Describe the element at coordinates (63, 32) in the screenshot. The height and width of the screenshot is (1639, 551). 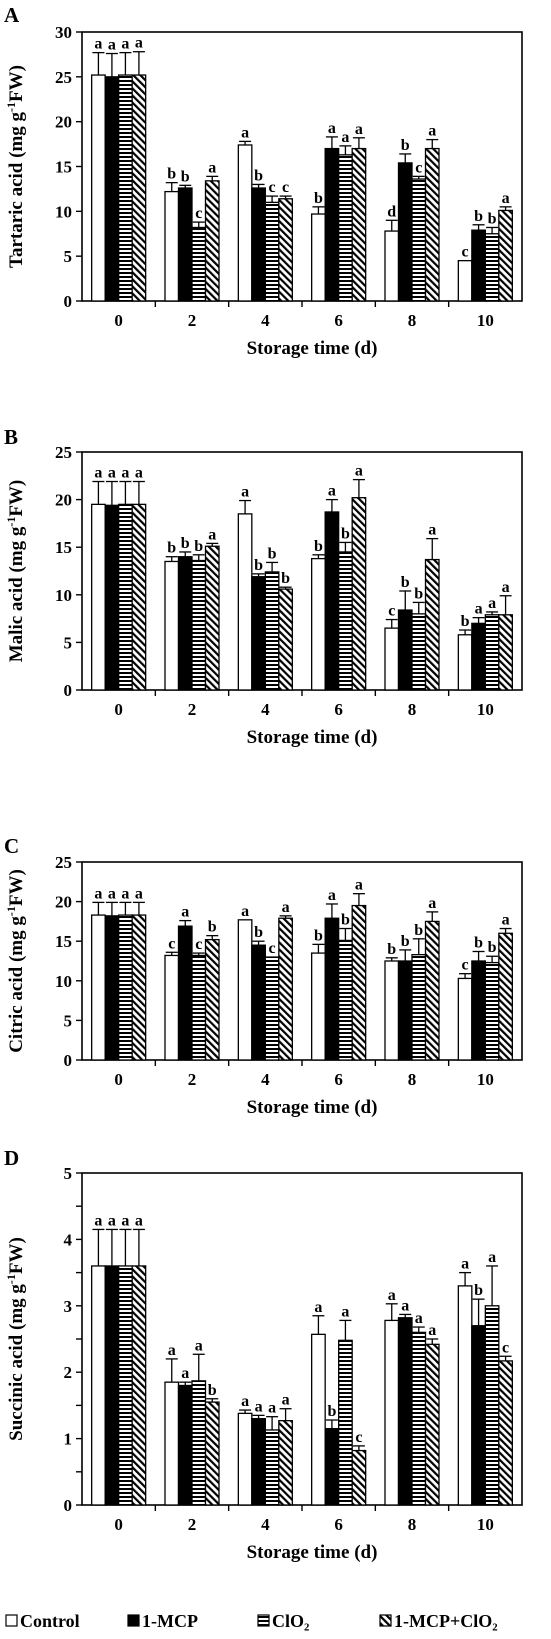
I see `y-tick-label: 30` at that location.